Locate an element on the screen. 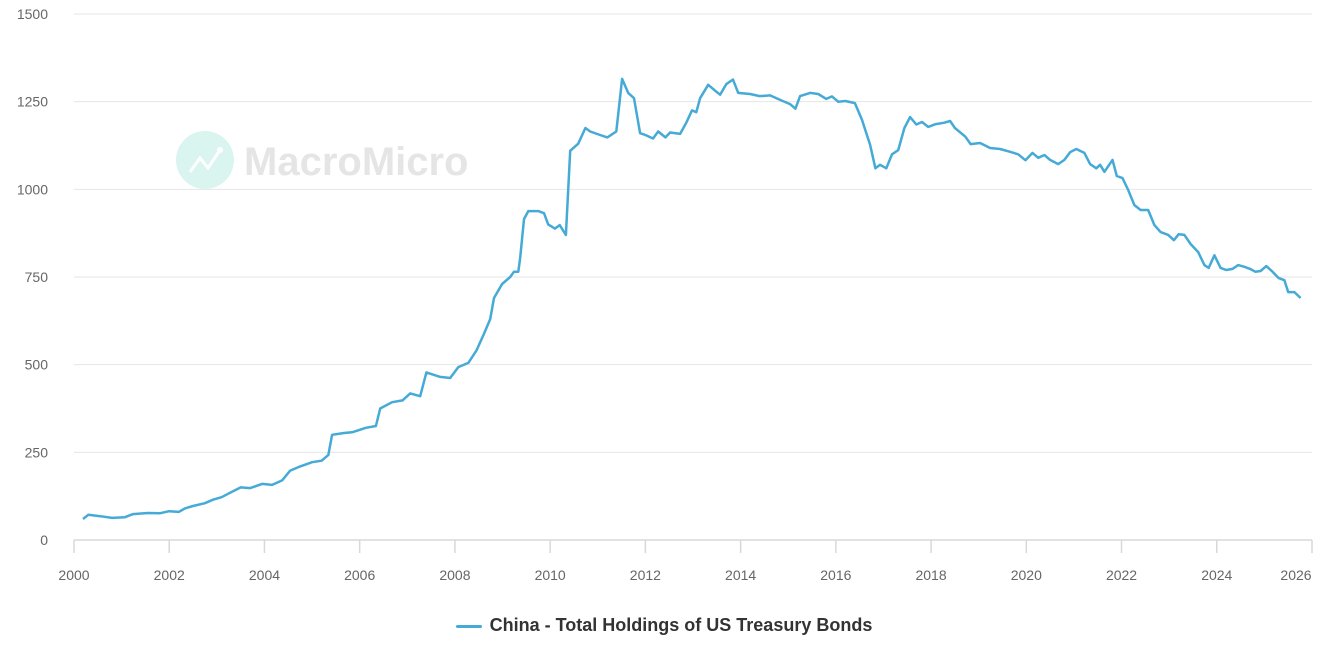 This screenshot has height=645, width=1328. y-tick-label: 0 is located at coordinates (44, 540).